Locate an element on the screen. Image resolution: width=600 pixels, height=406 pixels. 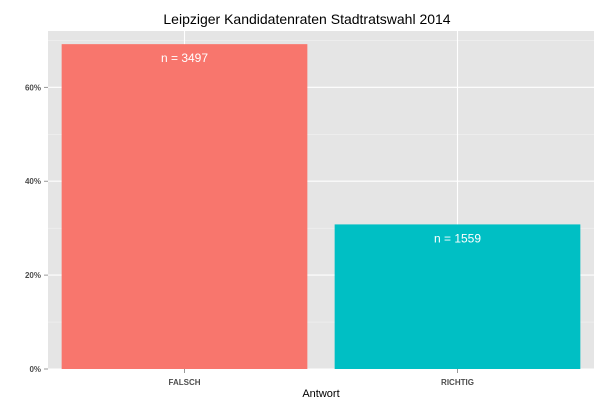
bar-richtig is located at coordinates (457, 296).